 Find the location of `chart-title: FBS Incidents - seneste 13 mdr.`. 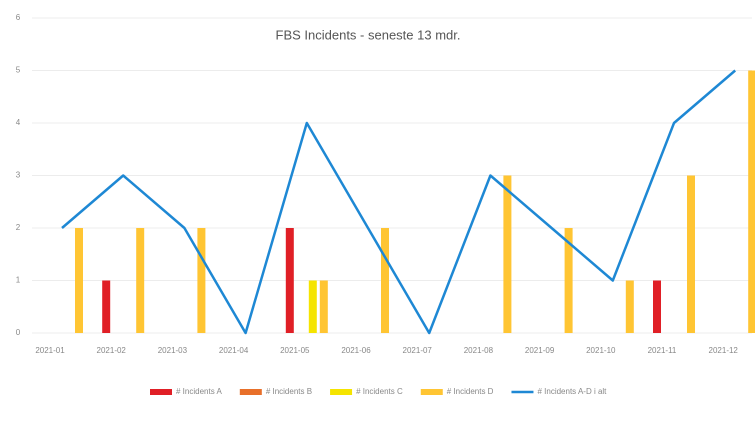

chart-title: FBS Incidents - seneste 13 mdr. is located at coordinates (368, 34).